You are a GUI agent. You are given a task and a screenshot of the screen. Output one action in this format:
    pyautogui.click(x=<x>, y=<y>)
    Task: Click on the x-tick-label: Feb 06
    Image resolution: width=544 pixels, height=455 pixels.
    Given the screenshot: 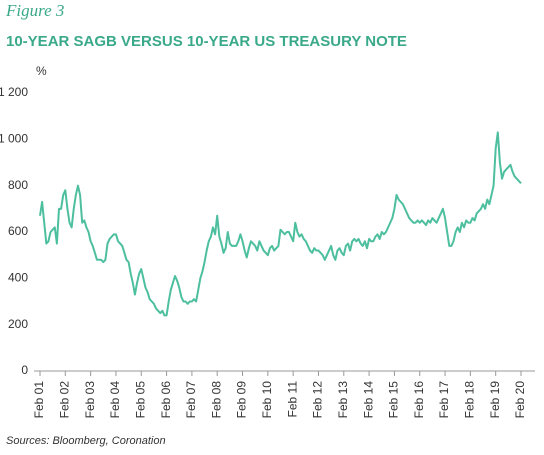 What is the action you would take?
    pyautogui.click(x=166, y=400)
    